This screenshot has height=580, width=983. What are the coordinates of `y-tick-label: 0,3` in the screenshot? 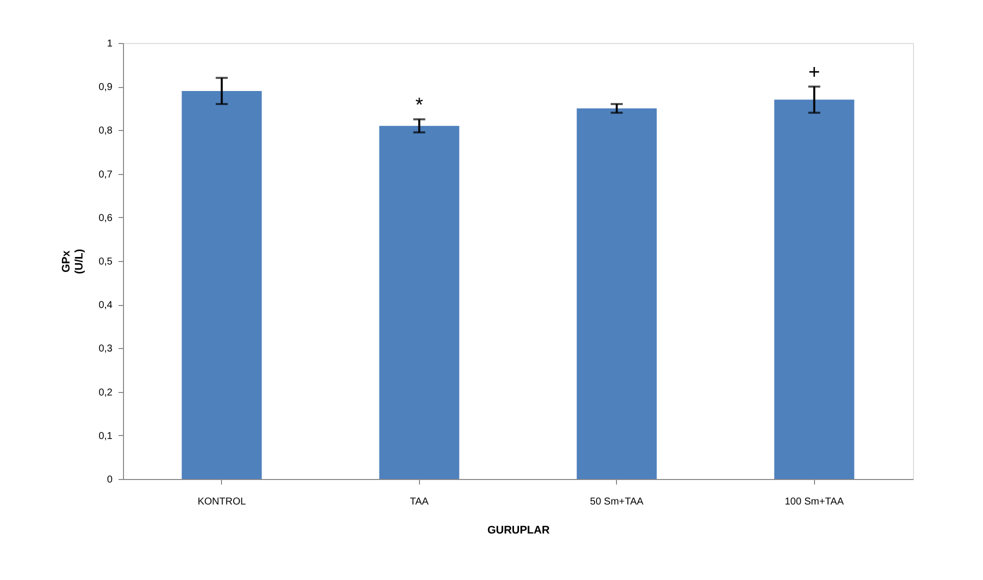 It's located at (105, 349).